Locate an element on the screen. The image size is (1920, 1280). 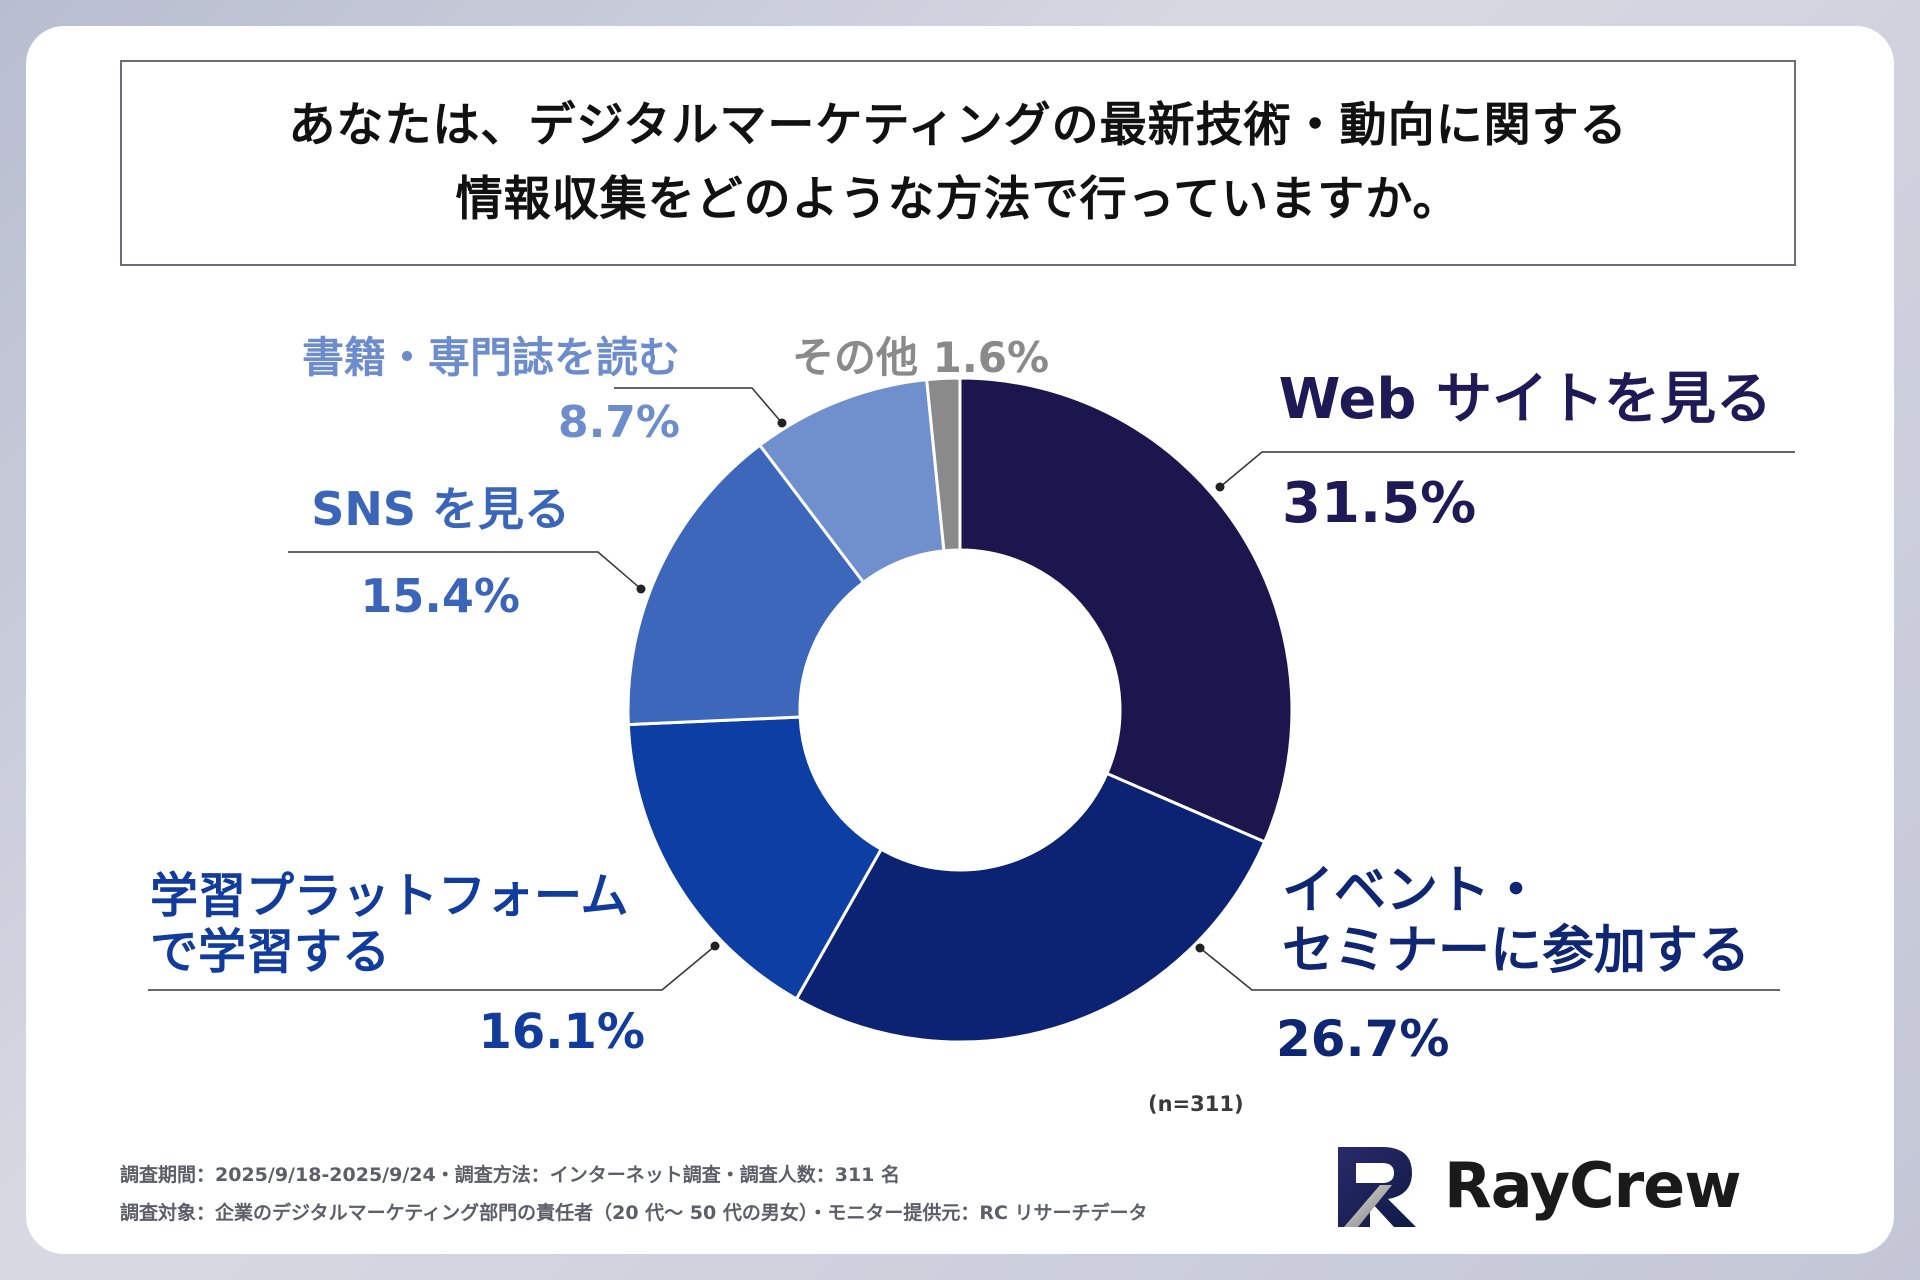
leader-book is located at coordinates (698, 405).